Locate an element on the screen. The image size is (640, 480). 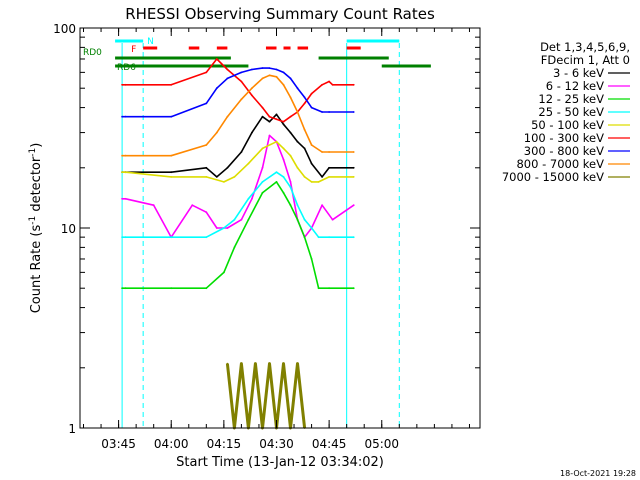
x-tick-label-1: 04:00 is located at coordinates (171, 444).